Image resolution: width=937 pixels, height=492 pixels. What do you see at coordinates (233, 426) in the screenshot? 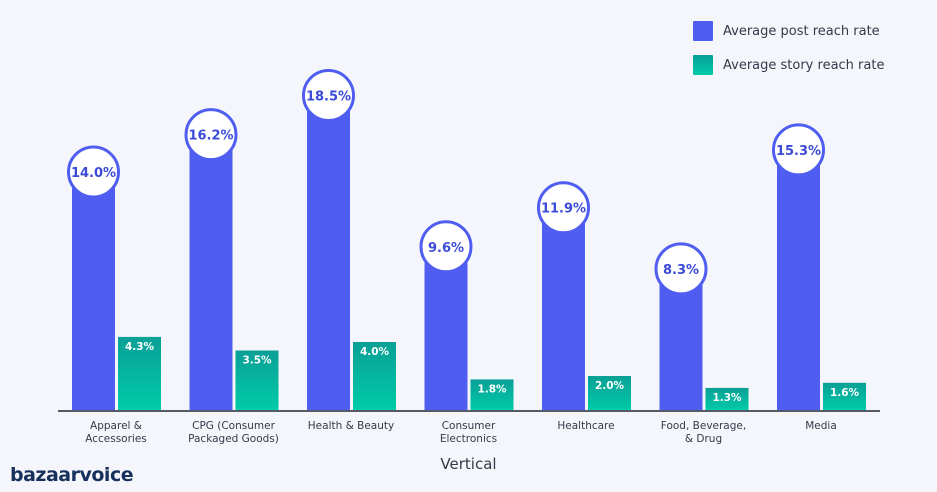
I see `x-tick-label: CPG (Consumer` at bounding box center [233, 426].